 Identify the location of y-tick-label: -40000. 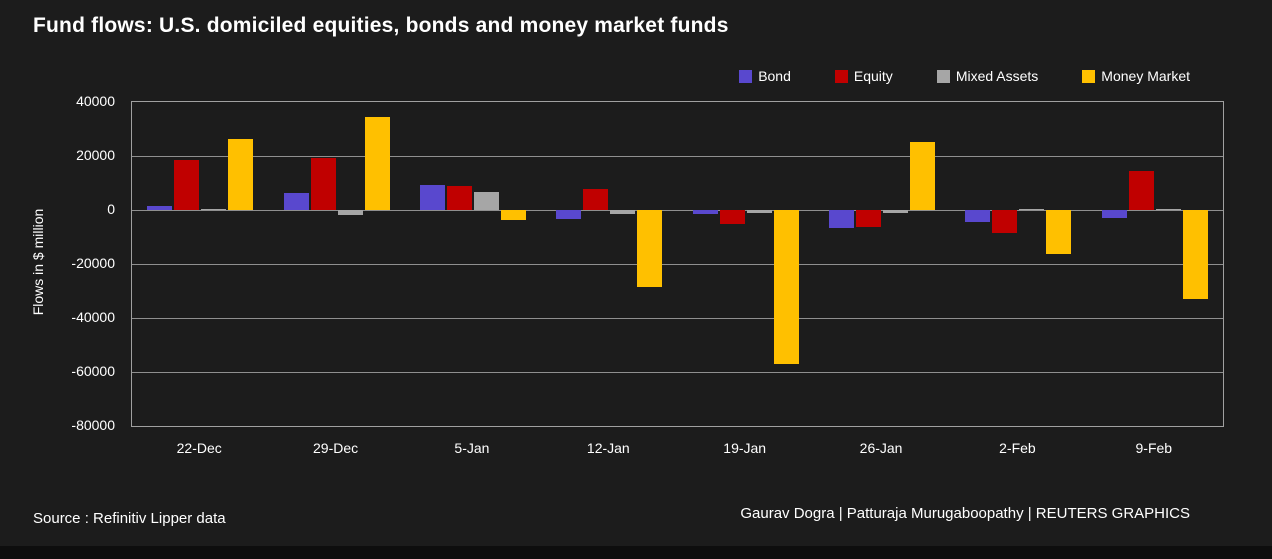
(93, 317).